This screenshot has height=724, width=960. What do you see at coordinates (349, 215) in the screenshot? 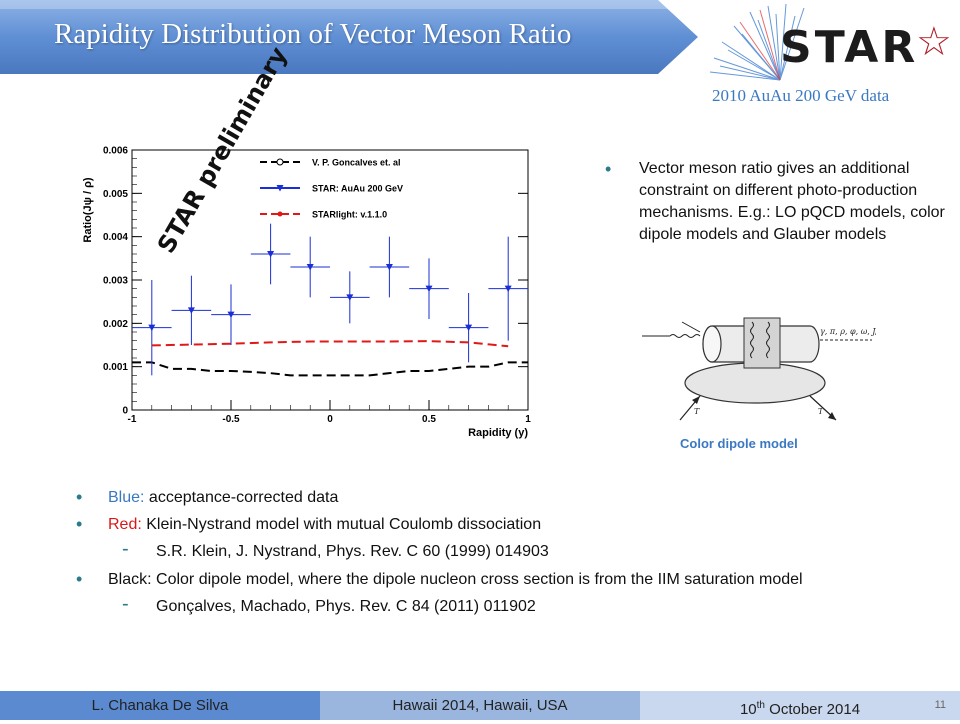
I see `legend-entry: STARlight: v.1.1.0` at bounding box center [349, 215].